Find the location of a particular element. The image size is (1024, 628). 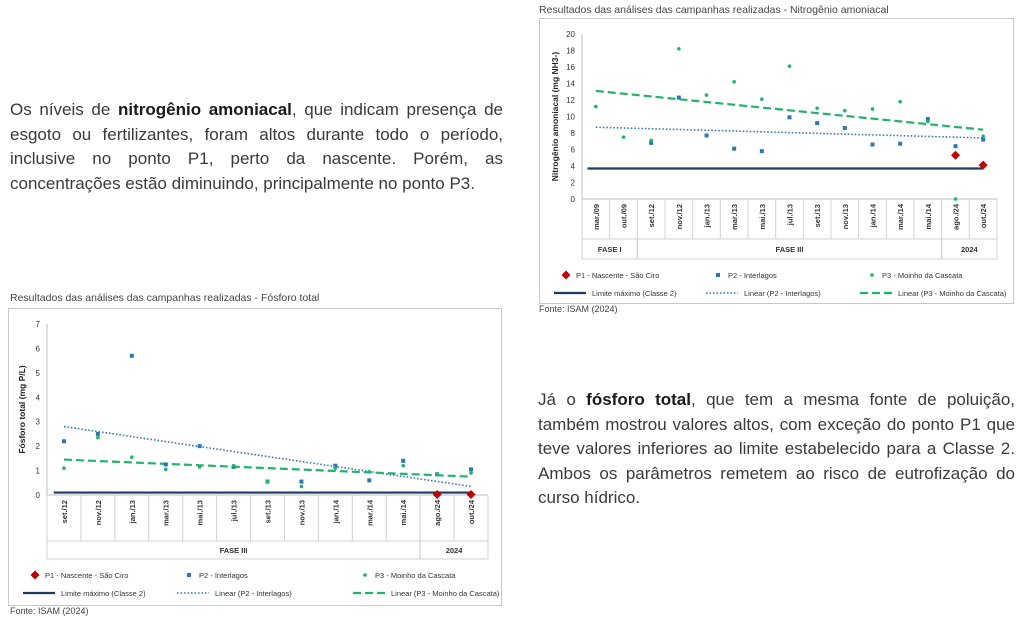

nitrogen-legend-label: Linear (P3 - Moinho da Cascata) is located at coordinates (952, 293).